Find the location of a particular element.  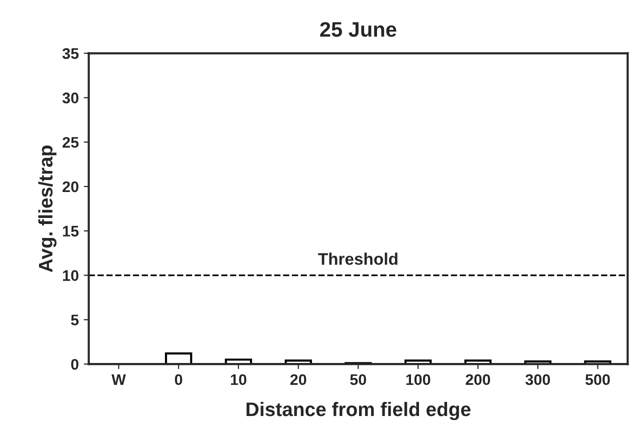

y-tick-label: 35 is located at coordinates (70, 53).